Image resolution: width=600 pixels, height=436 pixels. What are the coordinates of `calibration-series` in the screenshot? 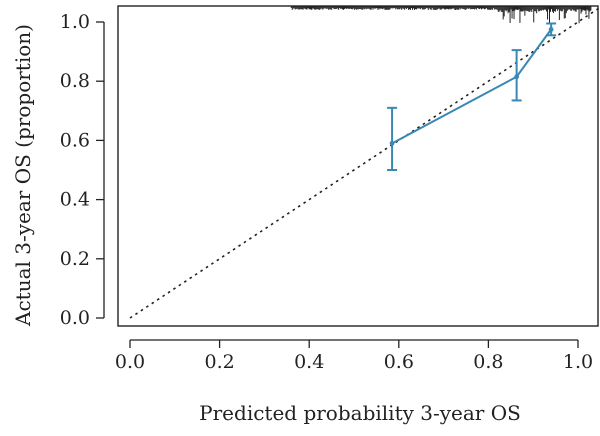 It's located at (472, 96).